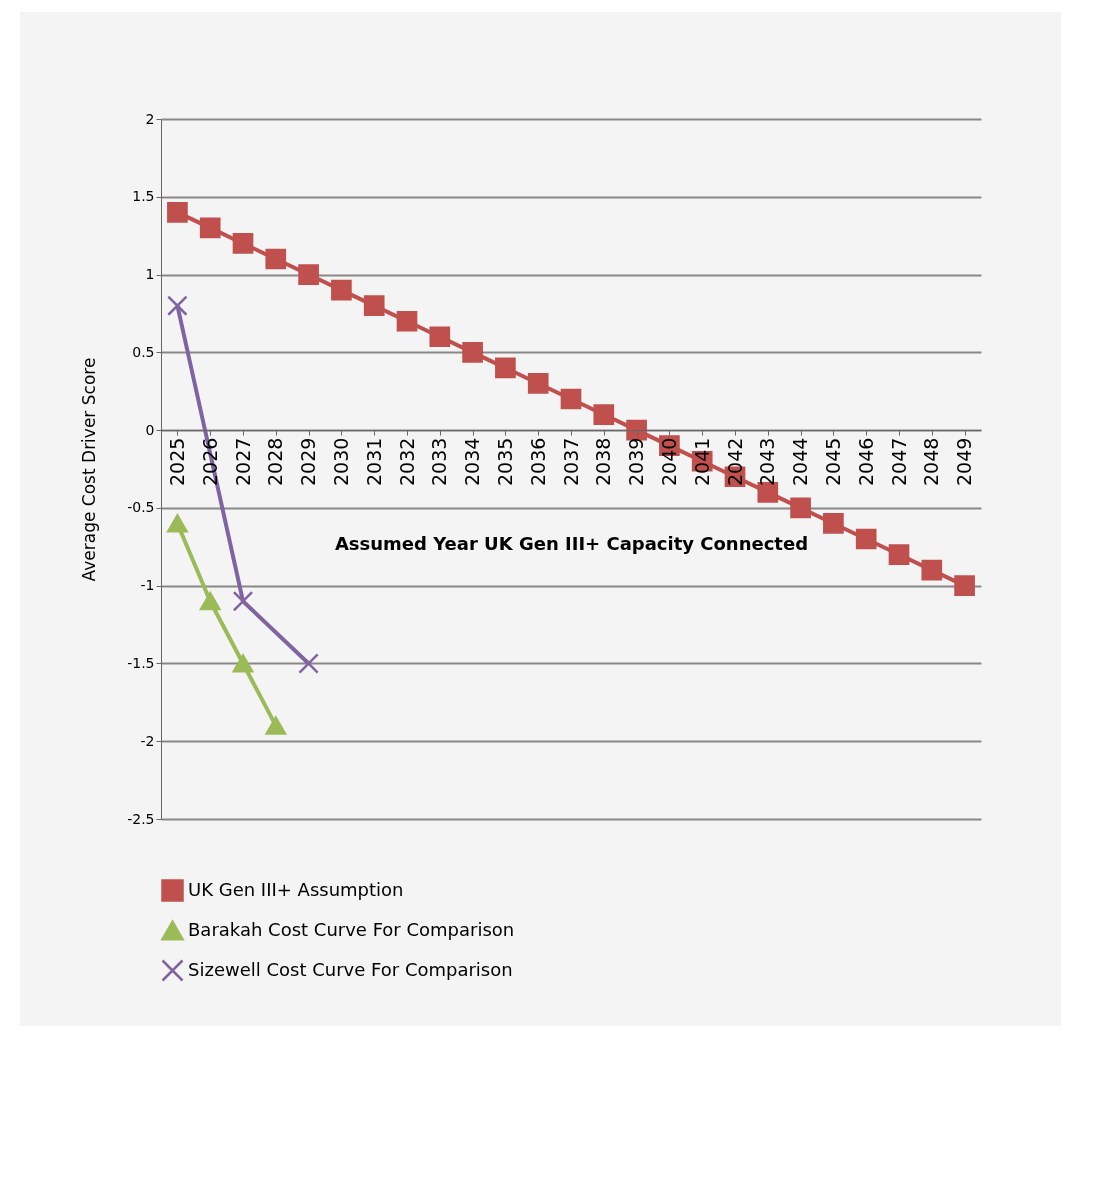  Describe the element at coordinates (865, 461) in the screenshot. I see `x-tick-label: 2046` at that location.